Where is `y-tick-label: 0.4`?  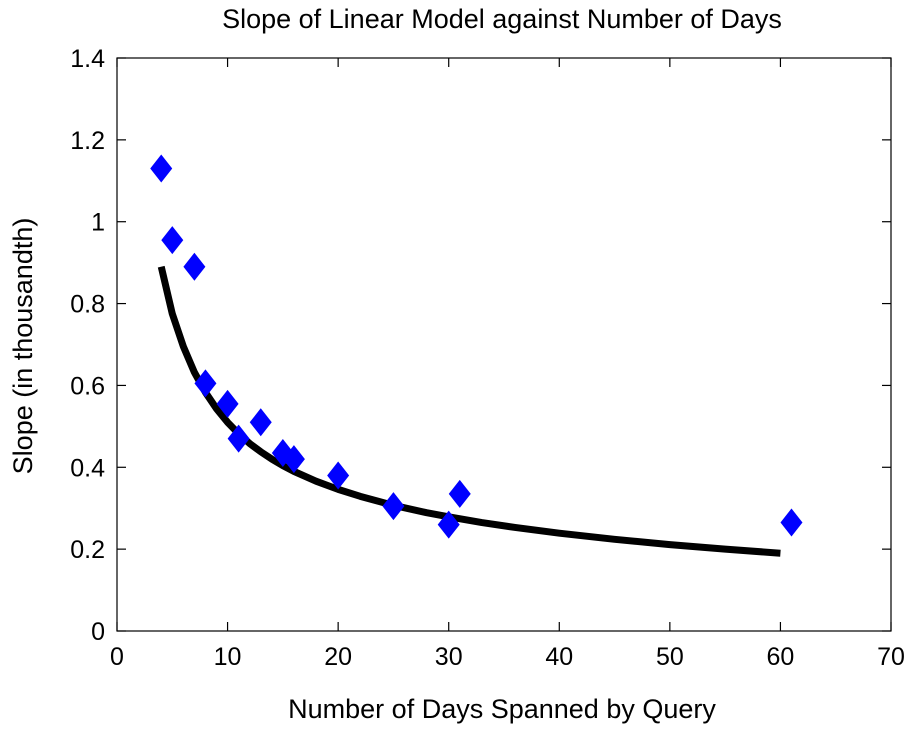
y-tick-label: 0.4 is located at coordinates (87, 468).